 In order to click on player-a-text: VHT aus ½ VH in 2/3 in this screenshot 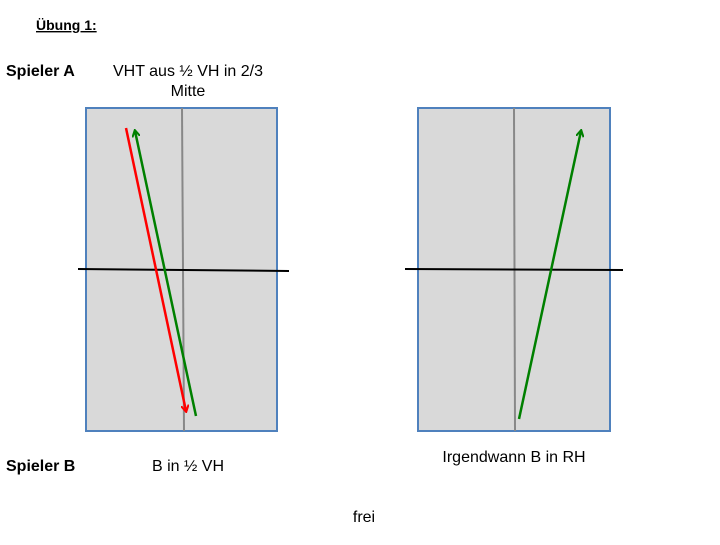, I will do `click(188, 71)`.